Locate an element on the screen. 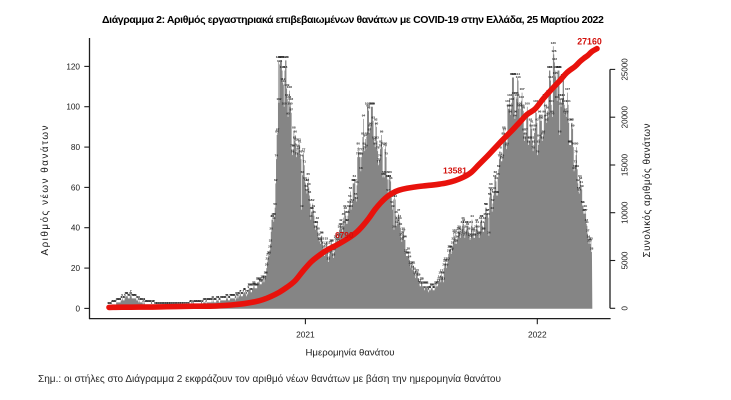  svg-text: 74 is located at coordinates (301, 156).